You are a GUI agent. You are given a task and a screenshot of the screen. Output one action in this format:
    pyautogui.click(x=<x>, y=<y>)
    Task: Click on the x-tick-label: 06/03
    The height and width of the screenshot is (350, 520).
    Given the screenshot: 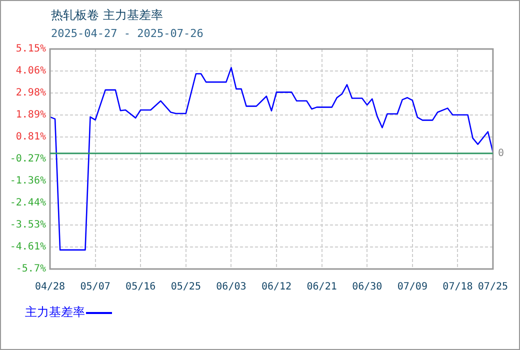 What is the action you would take?
    pyautogui.click(x=231, y=287)
    